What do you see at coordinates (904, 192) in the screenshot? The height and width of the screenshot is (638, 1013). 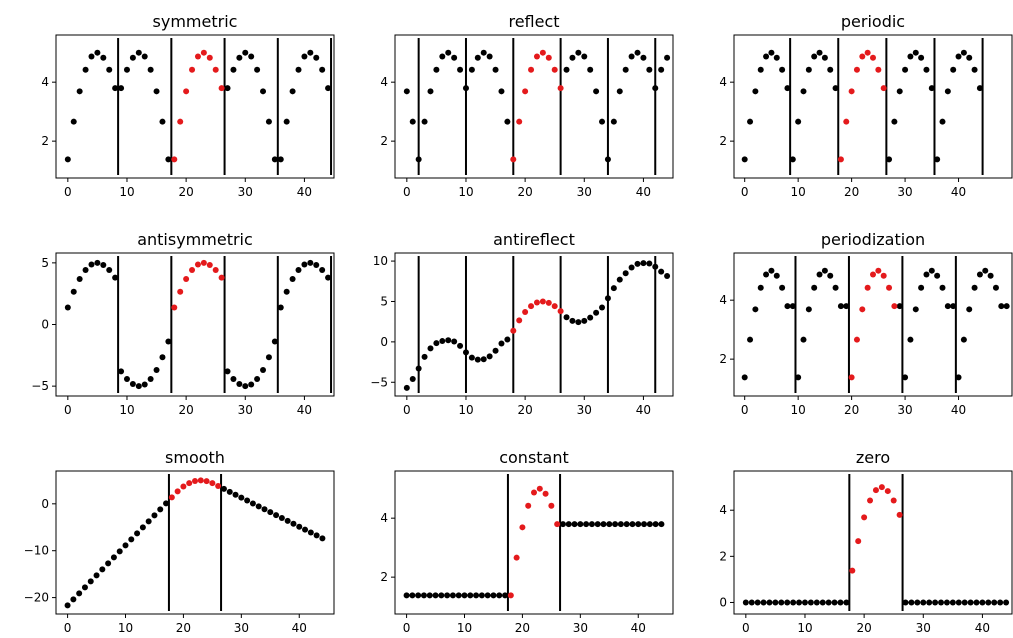 I see `x-tick-label: 30` at bounding box center [904, 192].